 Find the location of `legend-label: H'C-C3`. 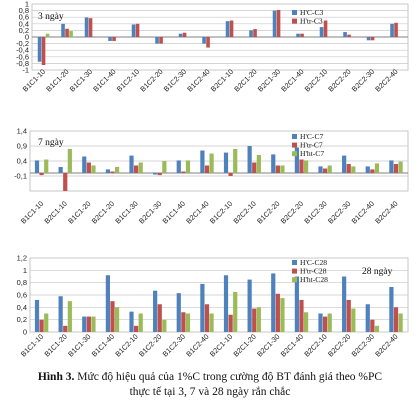

legend-label: H'C-C3 is located at coordinates (312, 12).